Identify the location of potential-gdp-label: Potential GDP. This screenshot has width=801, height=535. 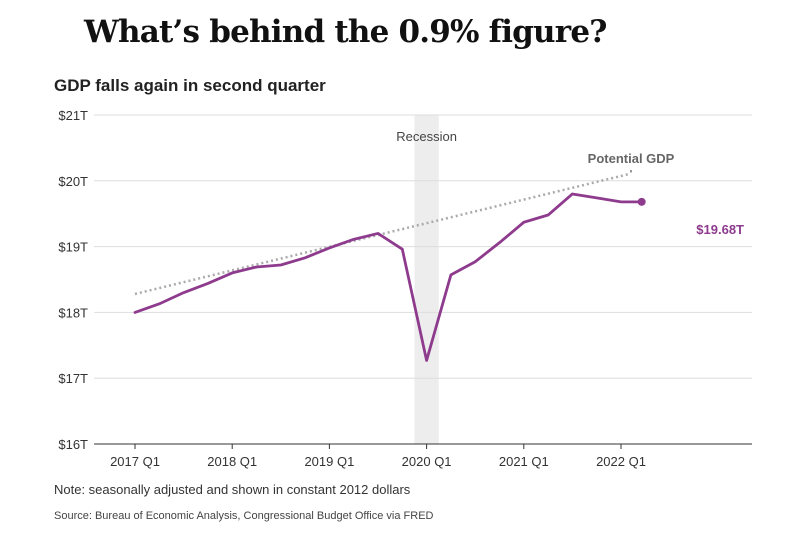
(631, 158).